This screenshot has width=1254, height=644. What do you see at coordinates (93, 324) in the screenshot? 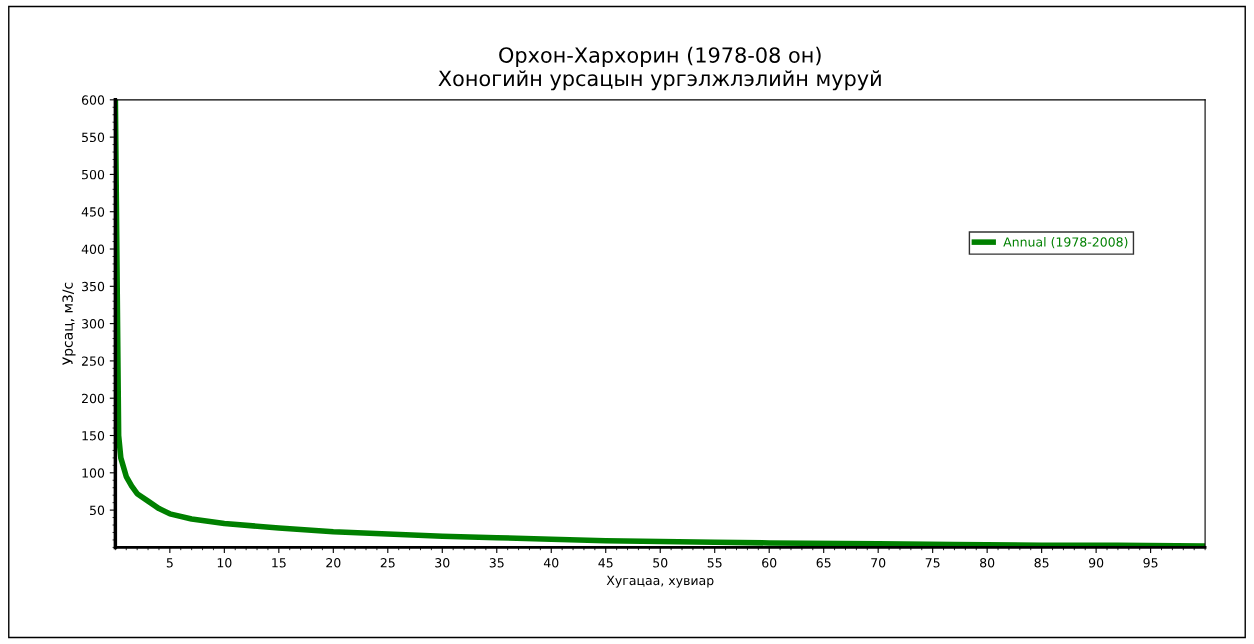
I see `y-tick-label: 300` at bounding box center [93, 324].